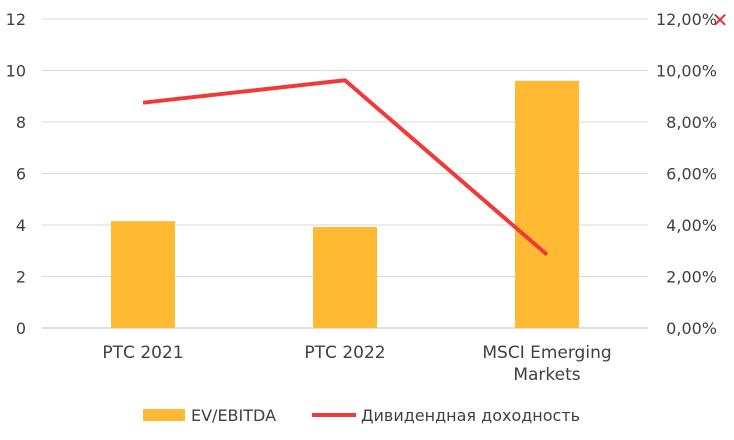  Describe the element at coordinates (691, 225) in the screenshot. I see `right-tick-label: 4,00%` at that location.